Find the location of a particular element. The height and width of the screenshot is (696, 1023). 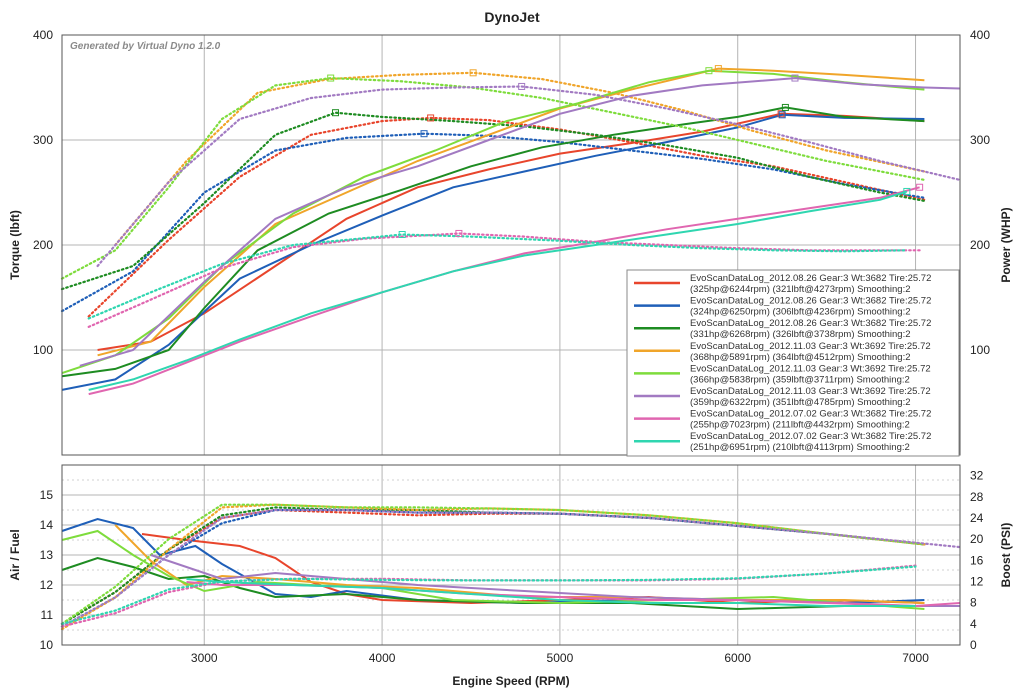

power-tick-label: 100 is located at coordinates (980, 350).